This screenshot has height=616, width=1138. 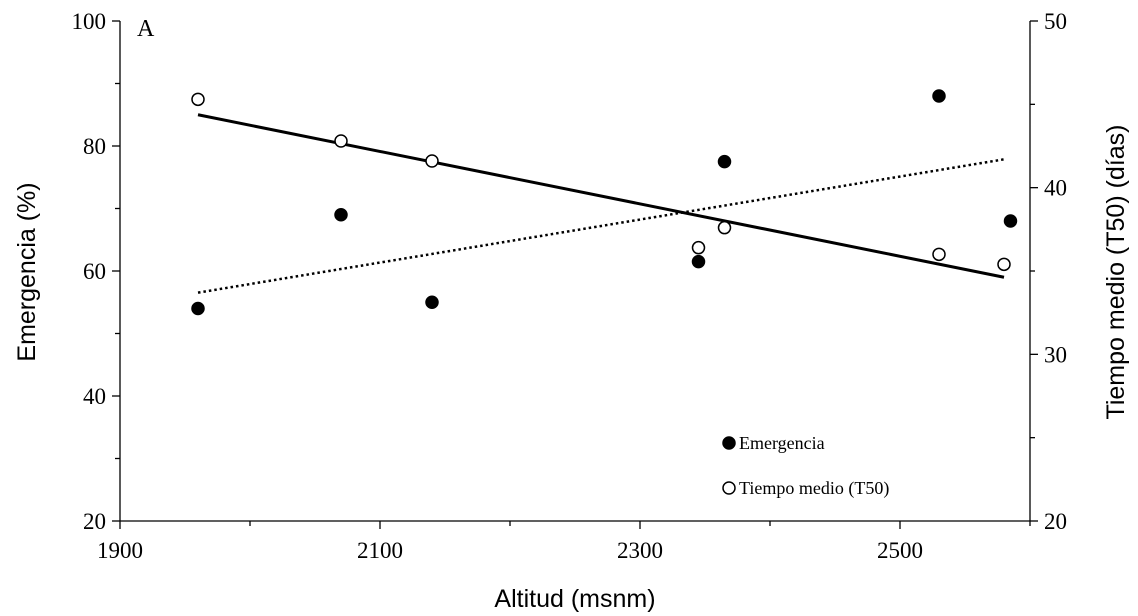 What do you see at coordinates (1055, 354) in the screenshot?
I see `y-right-tick-label: 30` at bounding box center [1055, 354].